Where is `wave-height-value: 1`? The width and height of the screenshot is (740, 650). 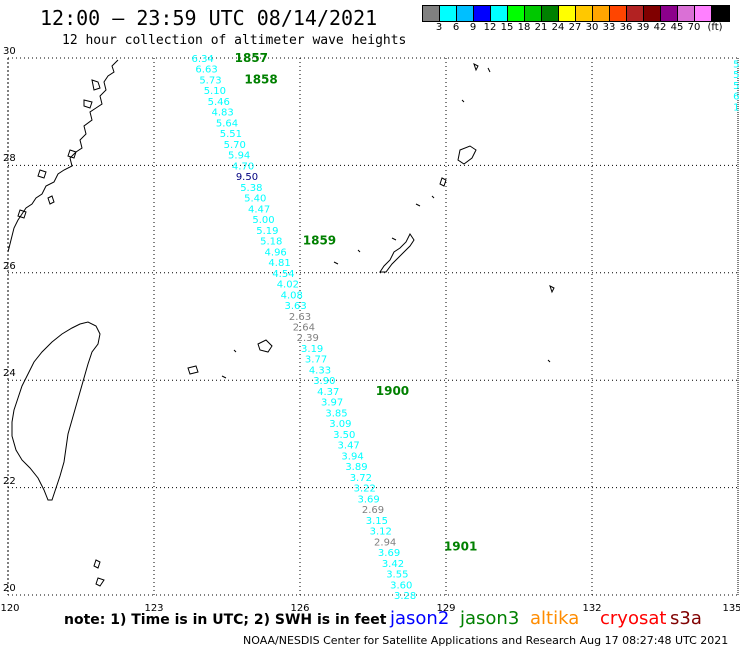 wave-height-value: 1 is located at coordinates (736, 107).